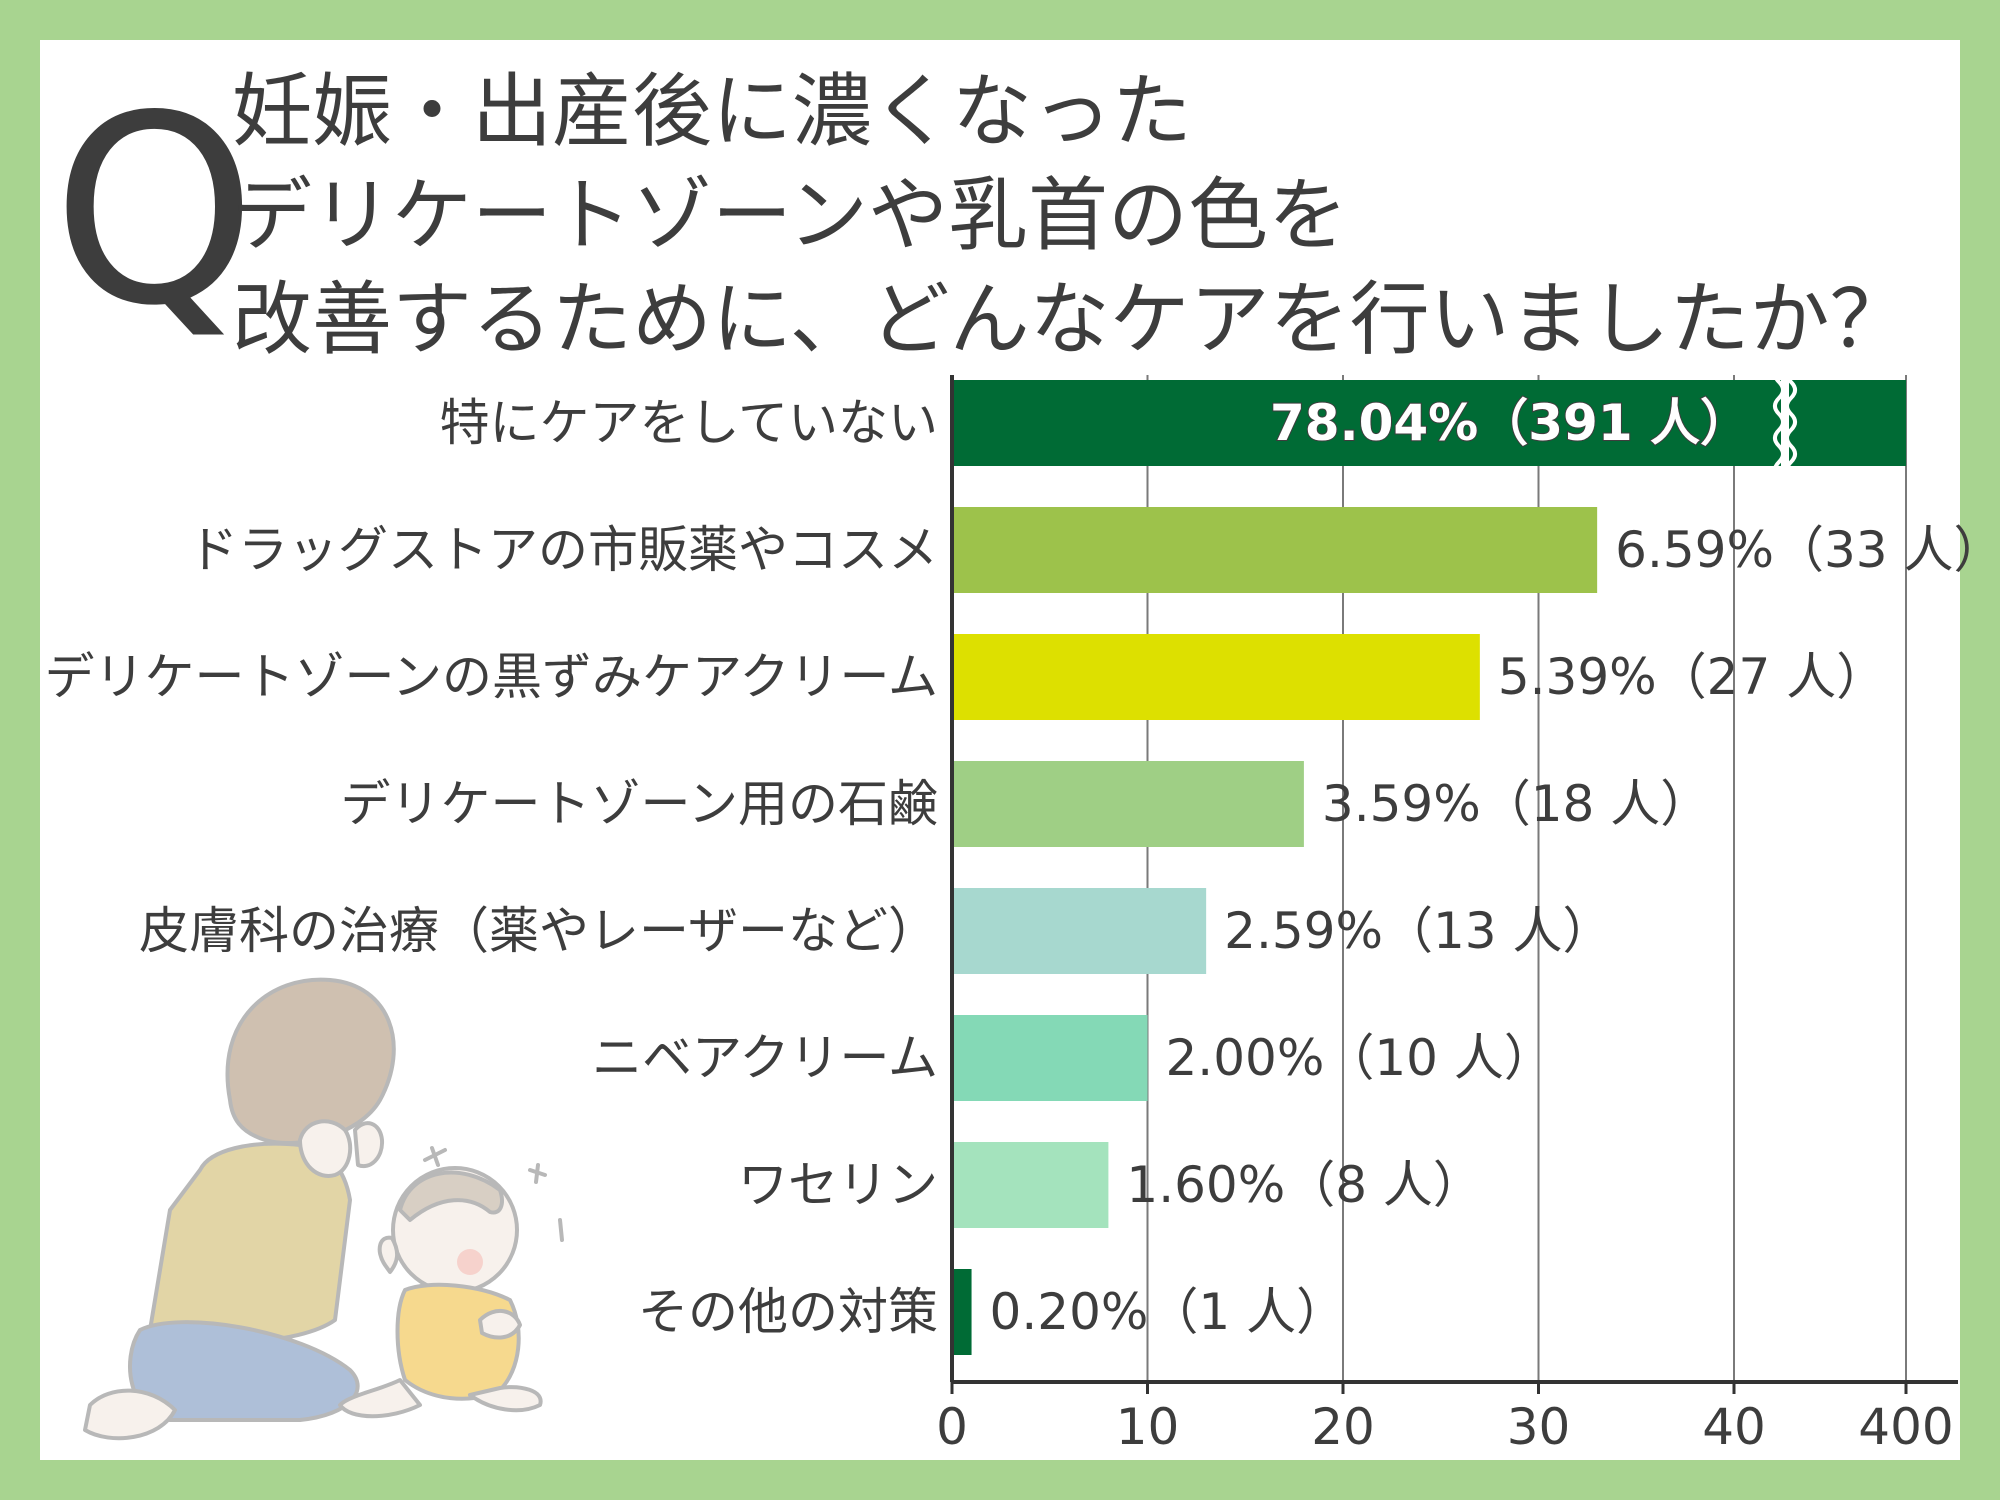 The width and height of the screenshot is (2000, 1500). I want to click on mother-baby-illustration, so click(323, 1209).